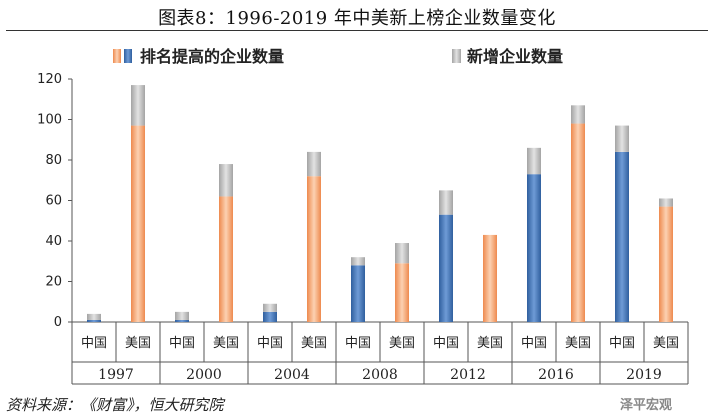 The width and height of the screenshot is (714, 420). Describe the element at coordinates (380, 375) in the screenshot. I see `year-label: 2008` at that location.